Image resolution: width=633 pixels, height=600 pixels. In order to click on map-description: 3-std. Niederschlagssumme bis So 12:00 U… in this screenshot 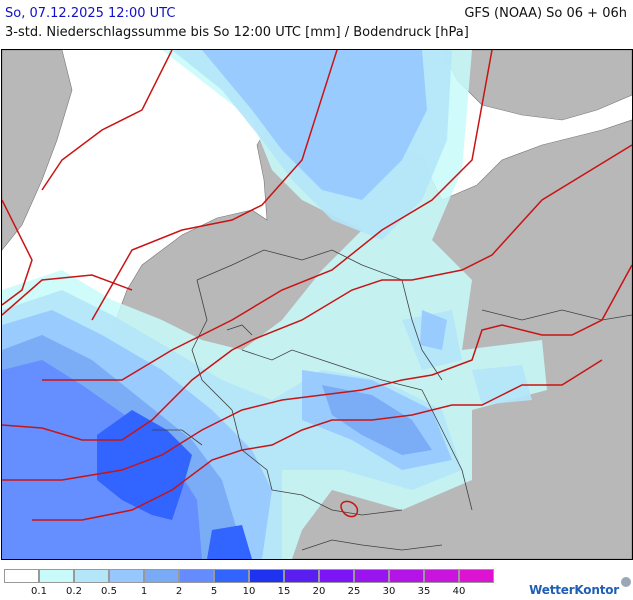, I will do `click(237, 32)`.